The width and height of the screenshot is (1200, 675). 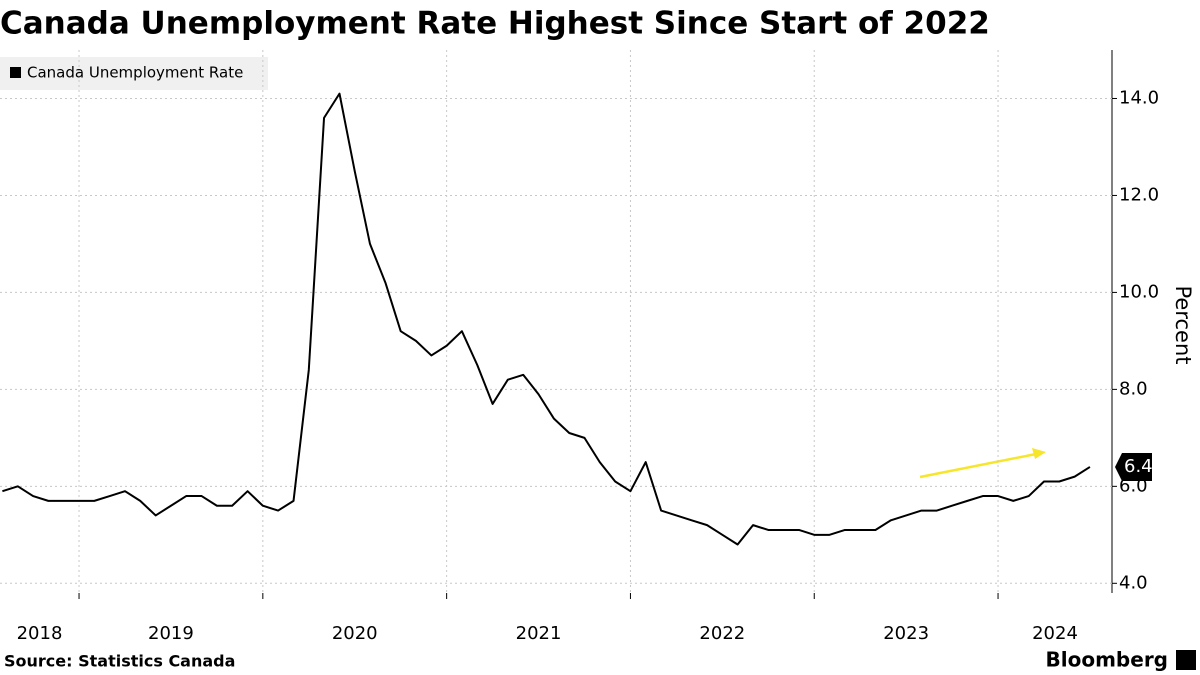 What do you see at coordinates (539, 633) in the screenshot?
I see `x-tick-label: 2021` at bounding box center [539, 633].